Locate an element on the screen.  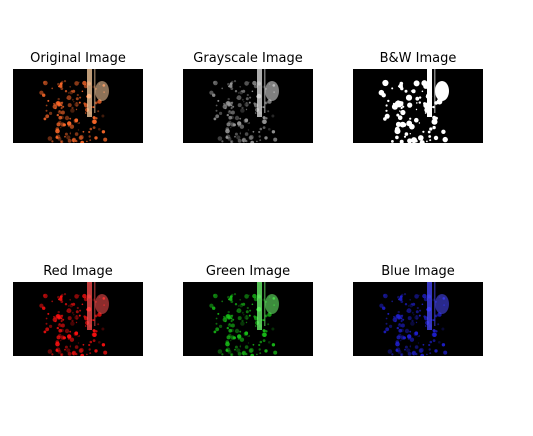
blue-image is located at coordinates (418, 319).